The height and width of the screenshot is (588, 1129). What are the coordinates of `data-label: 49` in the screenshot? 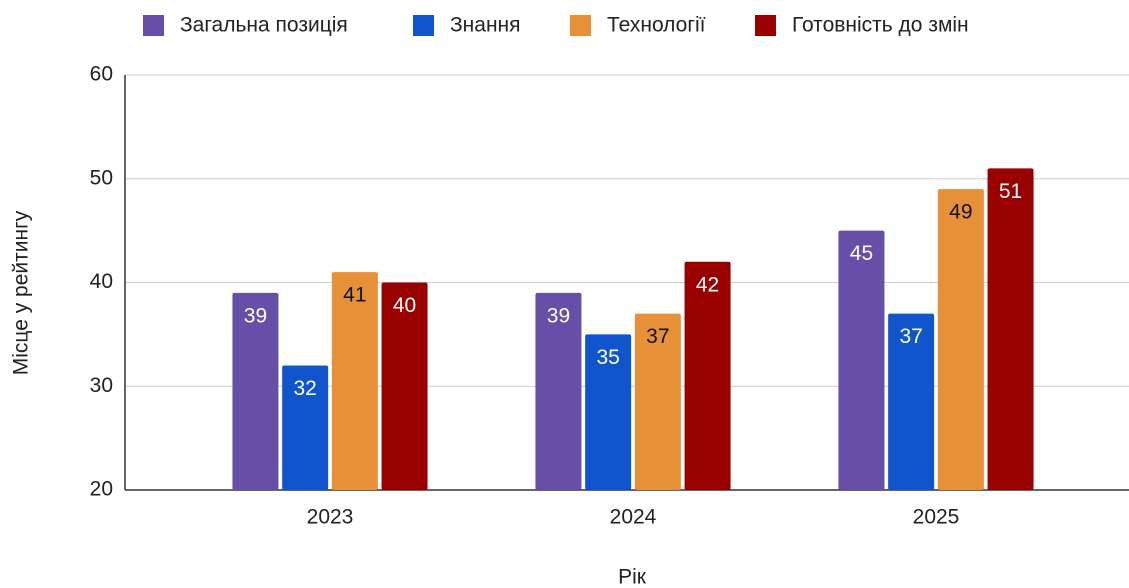 It's located at (960, 212).